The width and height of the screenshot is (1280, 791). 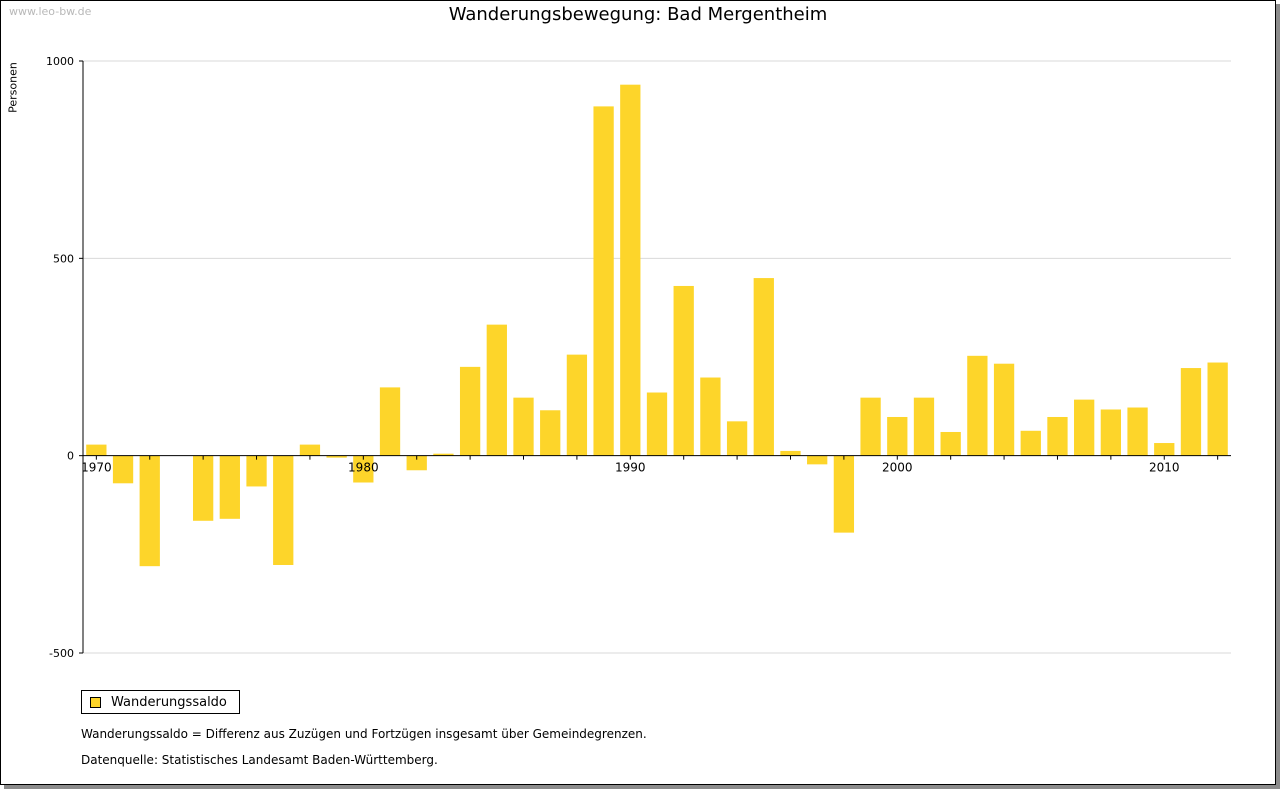 I want to click on x-tick-label: 2000, so click(x=897, y=468).